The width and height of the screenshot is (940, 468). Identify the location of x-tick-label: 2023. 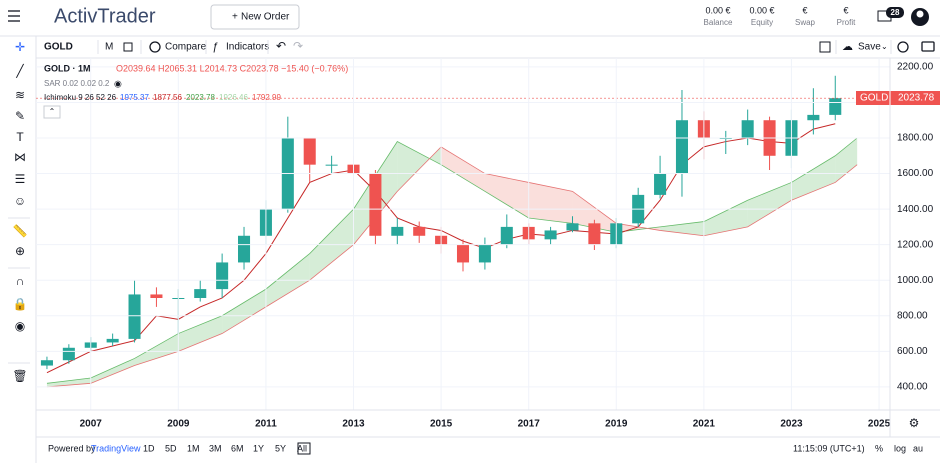
(791, 424).